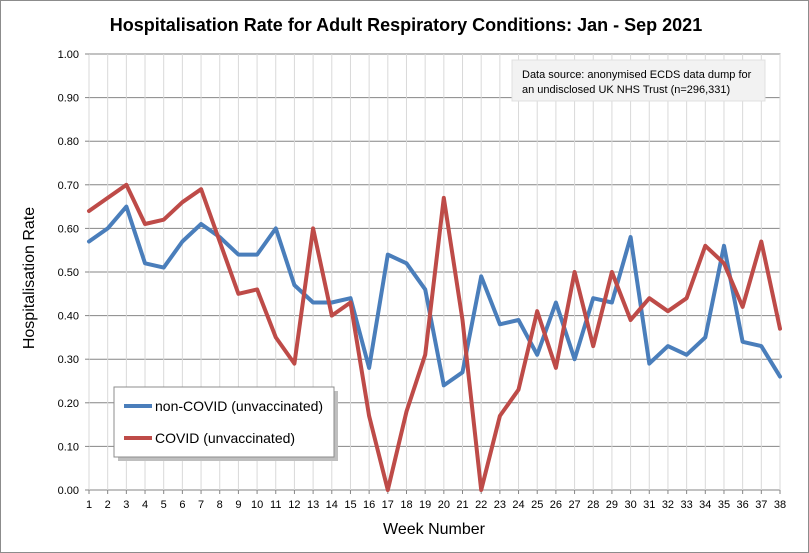  Describe the element at coordinates (225, 438) in the screenshot. I see `legend-label-covid: COVID (unvaccinated)` at that location.